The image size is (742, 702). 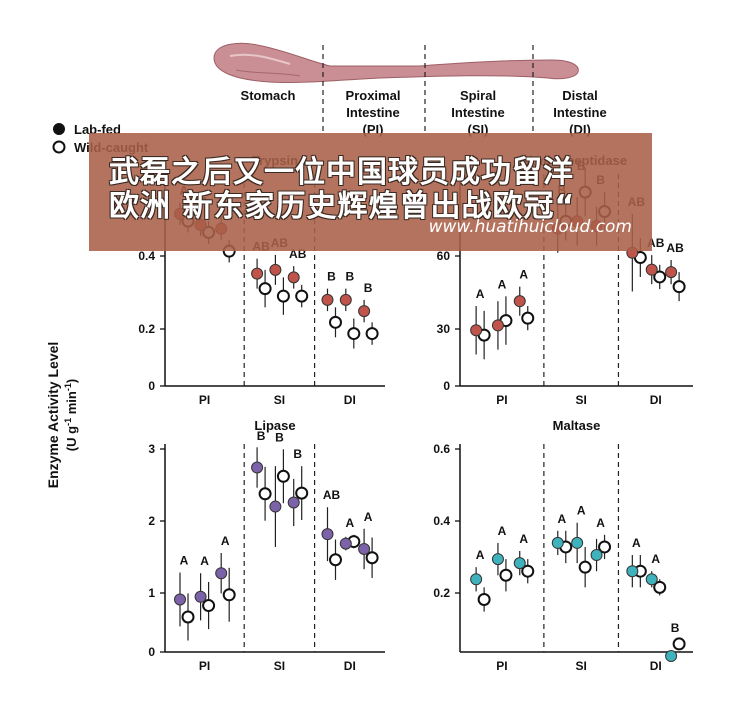 What do you see at coordinates (579, 112) in the screenshot?
I see `region-label-distal: Distal Intestine (DI)` at bounding box center [579, 112].